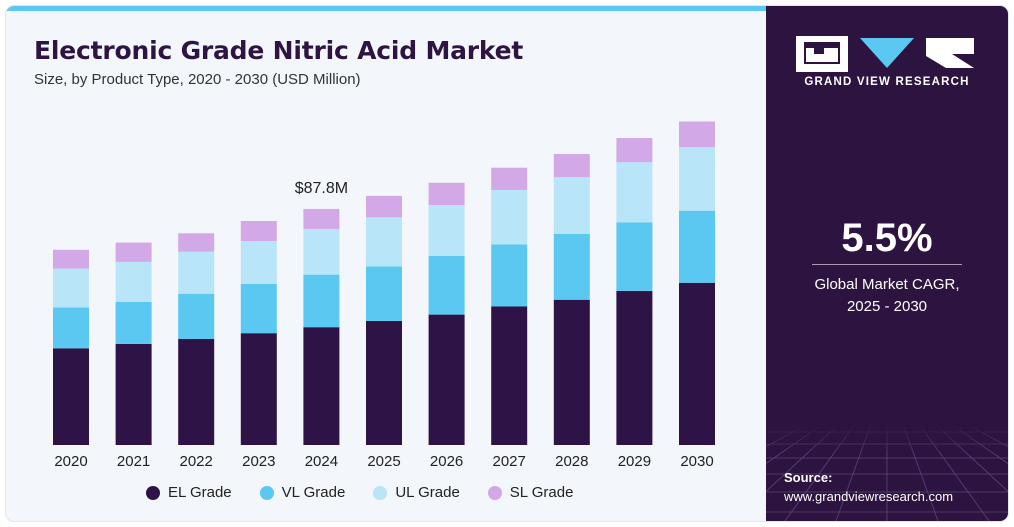  I want to click on x-tick-label-2027: 2027, so click(509, 461).